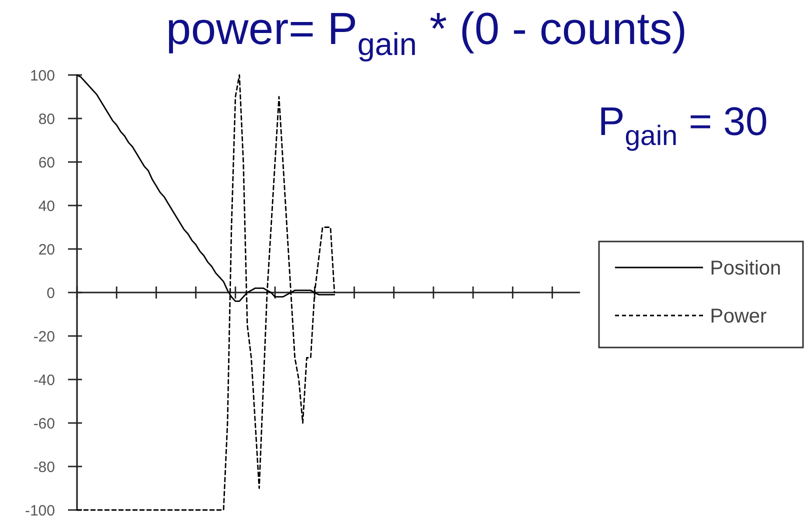 This screenshot has width=806, height=517. What do you see at coordinates (46, 119) in the screenshot?
I see `y-tick-label: 80` at bounding box center [46, 119].